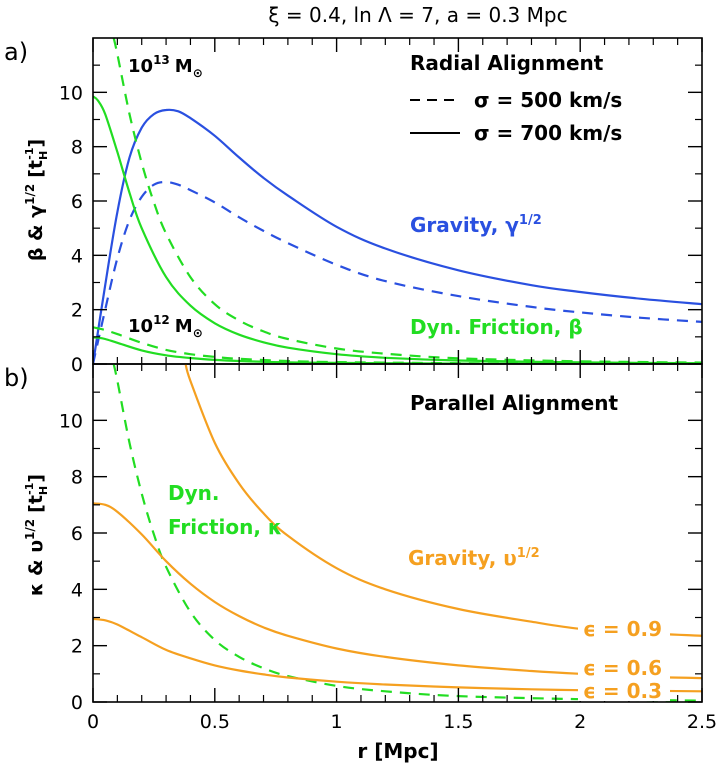 The height and width of the screenshot is (772, 722). Describe the element at coordinates (36, 535) in the screenshot. I see `panel-b-ylabel: κ & υ1/2[tH-1]` at that location.